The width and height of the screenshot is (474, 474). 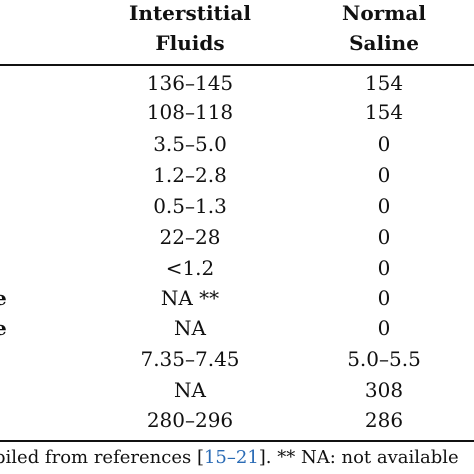 I want to click on cell-saline-r1: 154, so click(x=384, y=83).